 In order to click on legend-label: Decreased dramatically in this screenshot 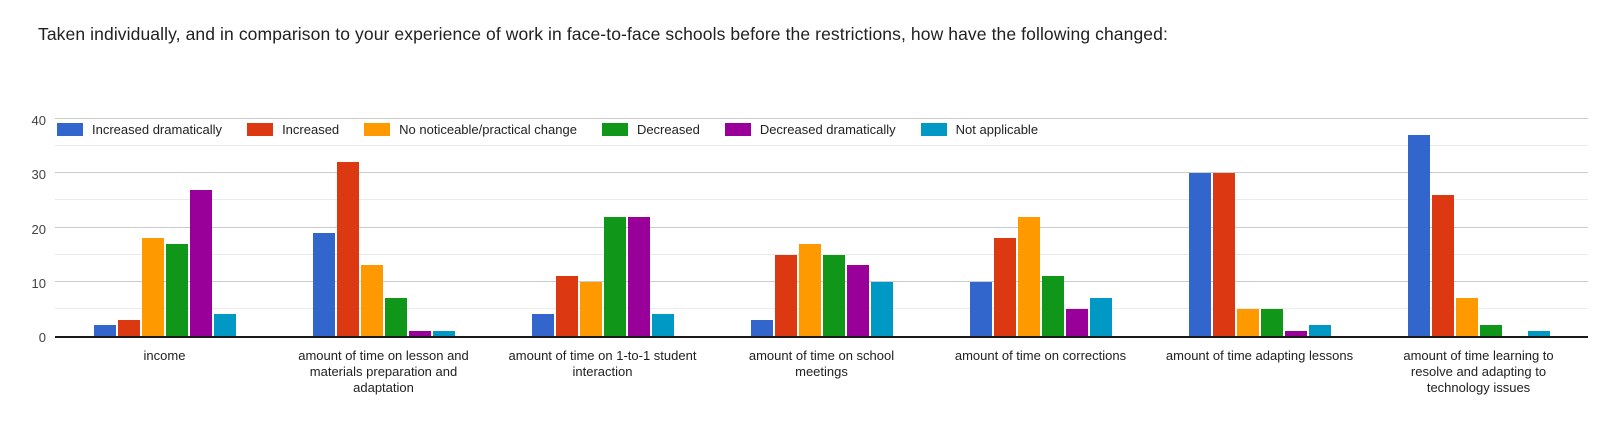, I will do `click(827, 129)`.